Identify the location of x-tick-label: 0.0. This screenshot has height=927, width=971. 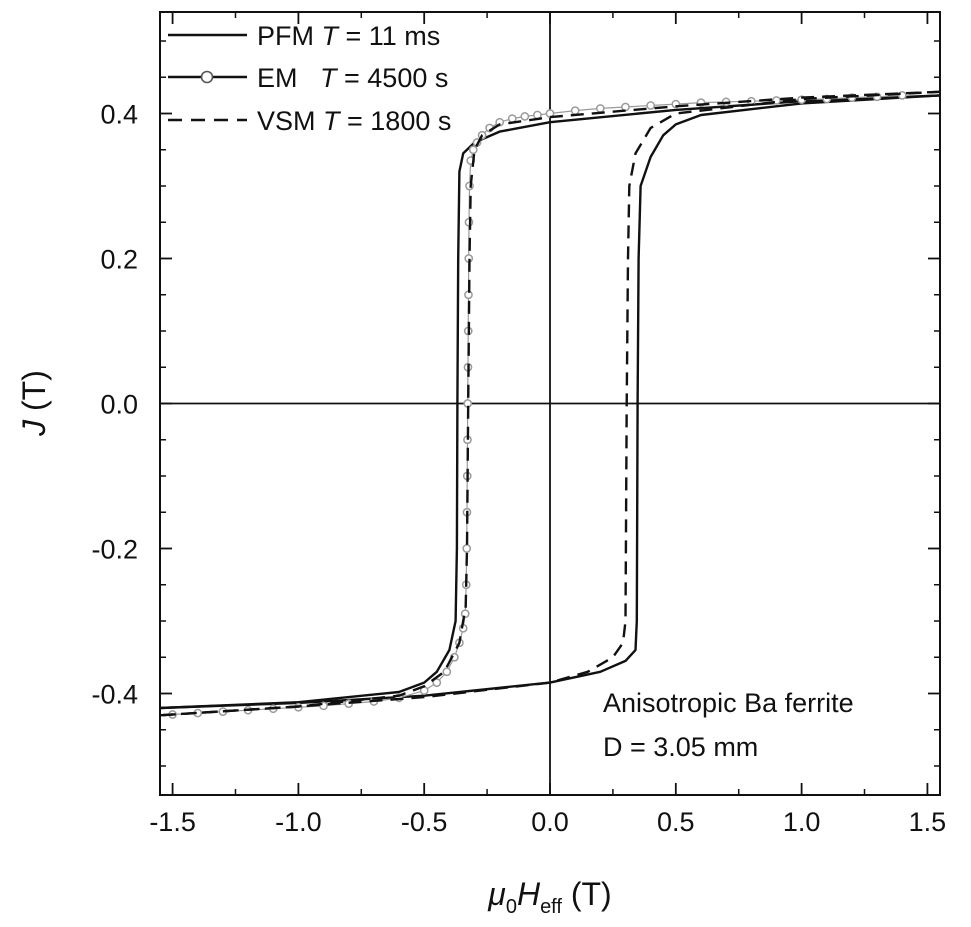
(550, 822).